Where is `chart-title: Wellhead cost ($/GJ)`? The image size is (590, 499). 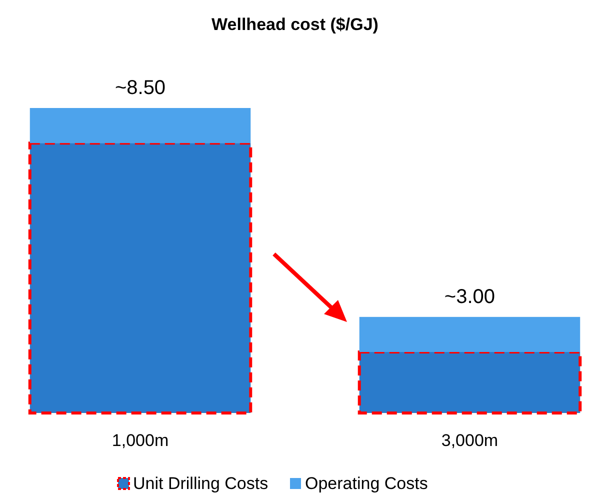
chart-title: Wellhead cost ($/GJ) is located at coordinates (295, 24).